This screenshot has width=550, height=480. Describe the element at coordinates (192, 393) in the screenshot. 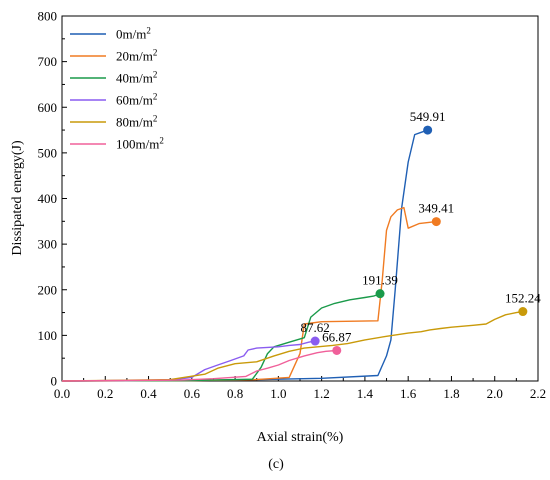

I see `x-tick-label: 0.6` at that location.